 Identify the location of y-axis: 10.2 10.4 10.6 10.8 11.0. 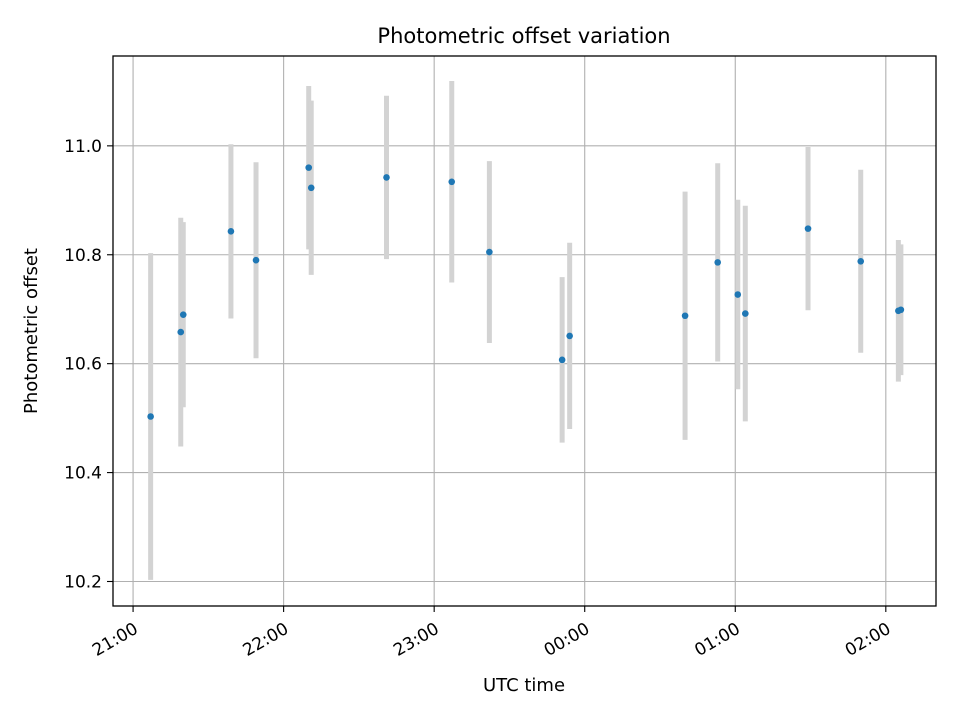
(88, 364).